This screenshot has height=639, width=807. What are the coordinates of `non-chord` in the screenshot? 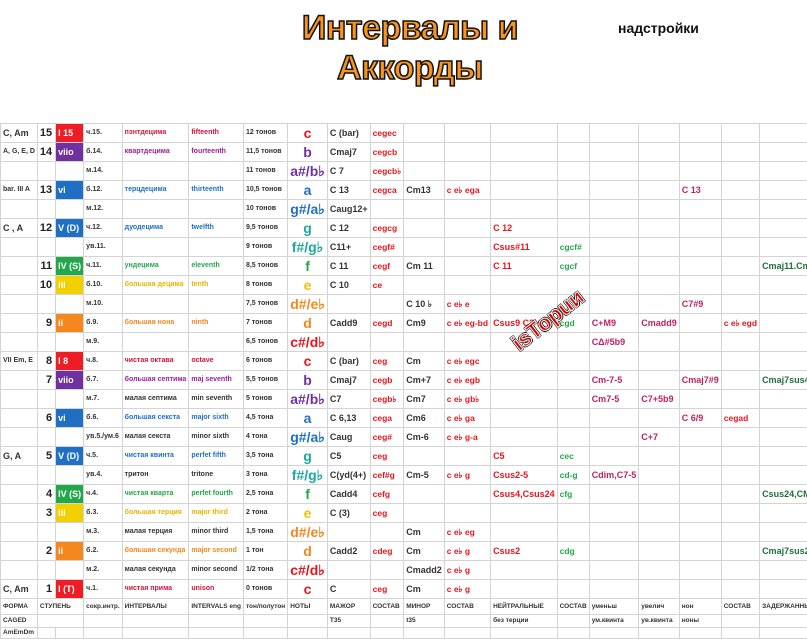 It's located at (700, 342).